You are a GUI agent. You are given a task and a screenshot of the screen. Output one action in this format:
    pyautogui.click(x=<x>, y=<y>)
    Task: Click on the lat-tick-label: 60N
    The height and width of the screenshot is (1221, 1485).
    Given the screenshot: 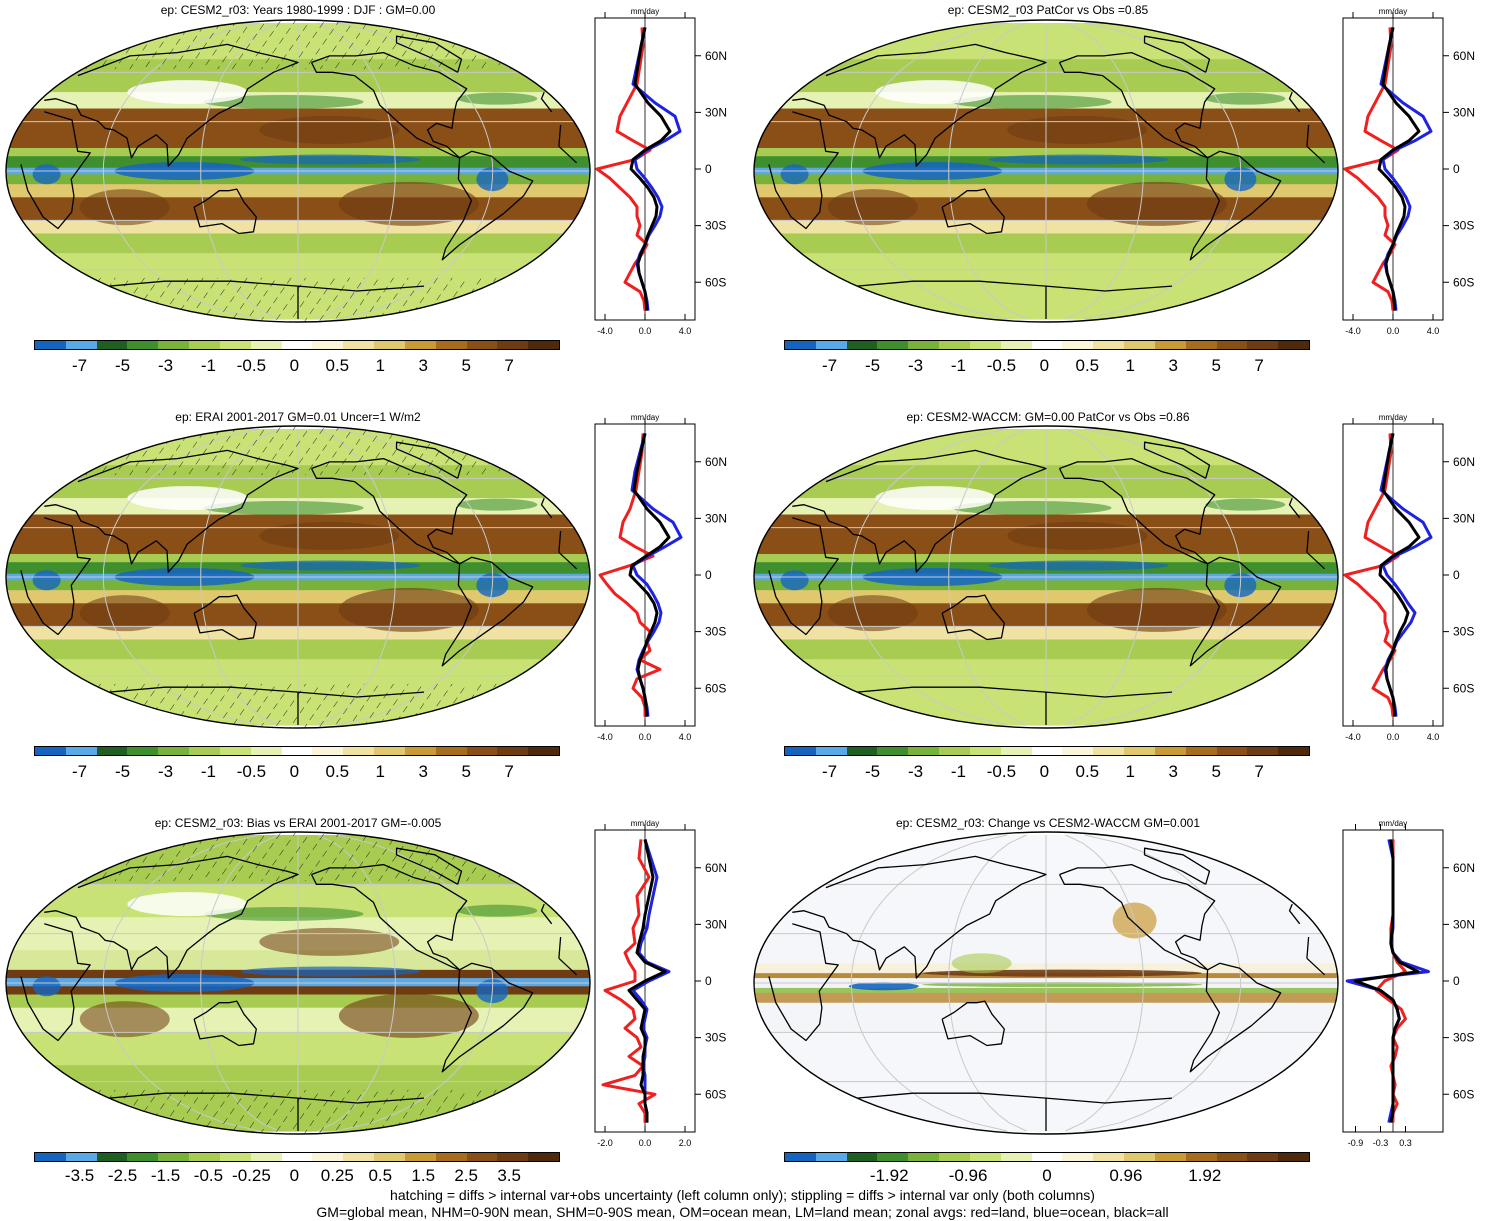 What is the action you would take?
    pyautogui.click(x=1464, y=56)
    